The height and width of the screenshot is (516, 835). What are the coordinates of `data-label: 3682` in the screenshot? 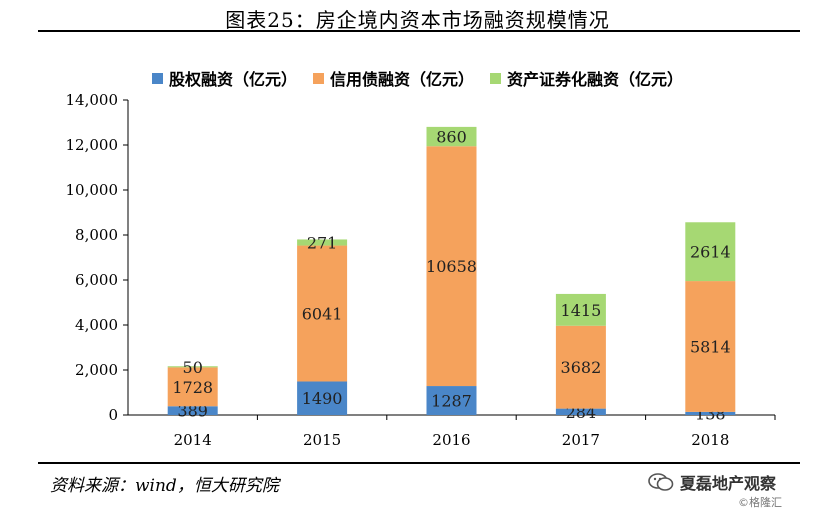 It's located at (581, 367).